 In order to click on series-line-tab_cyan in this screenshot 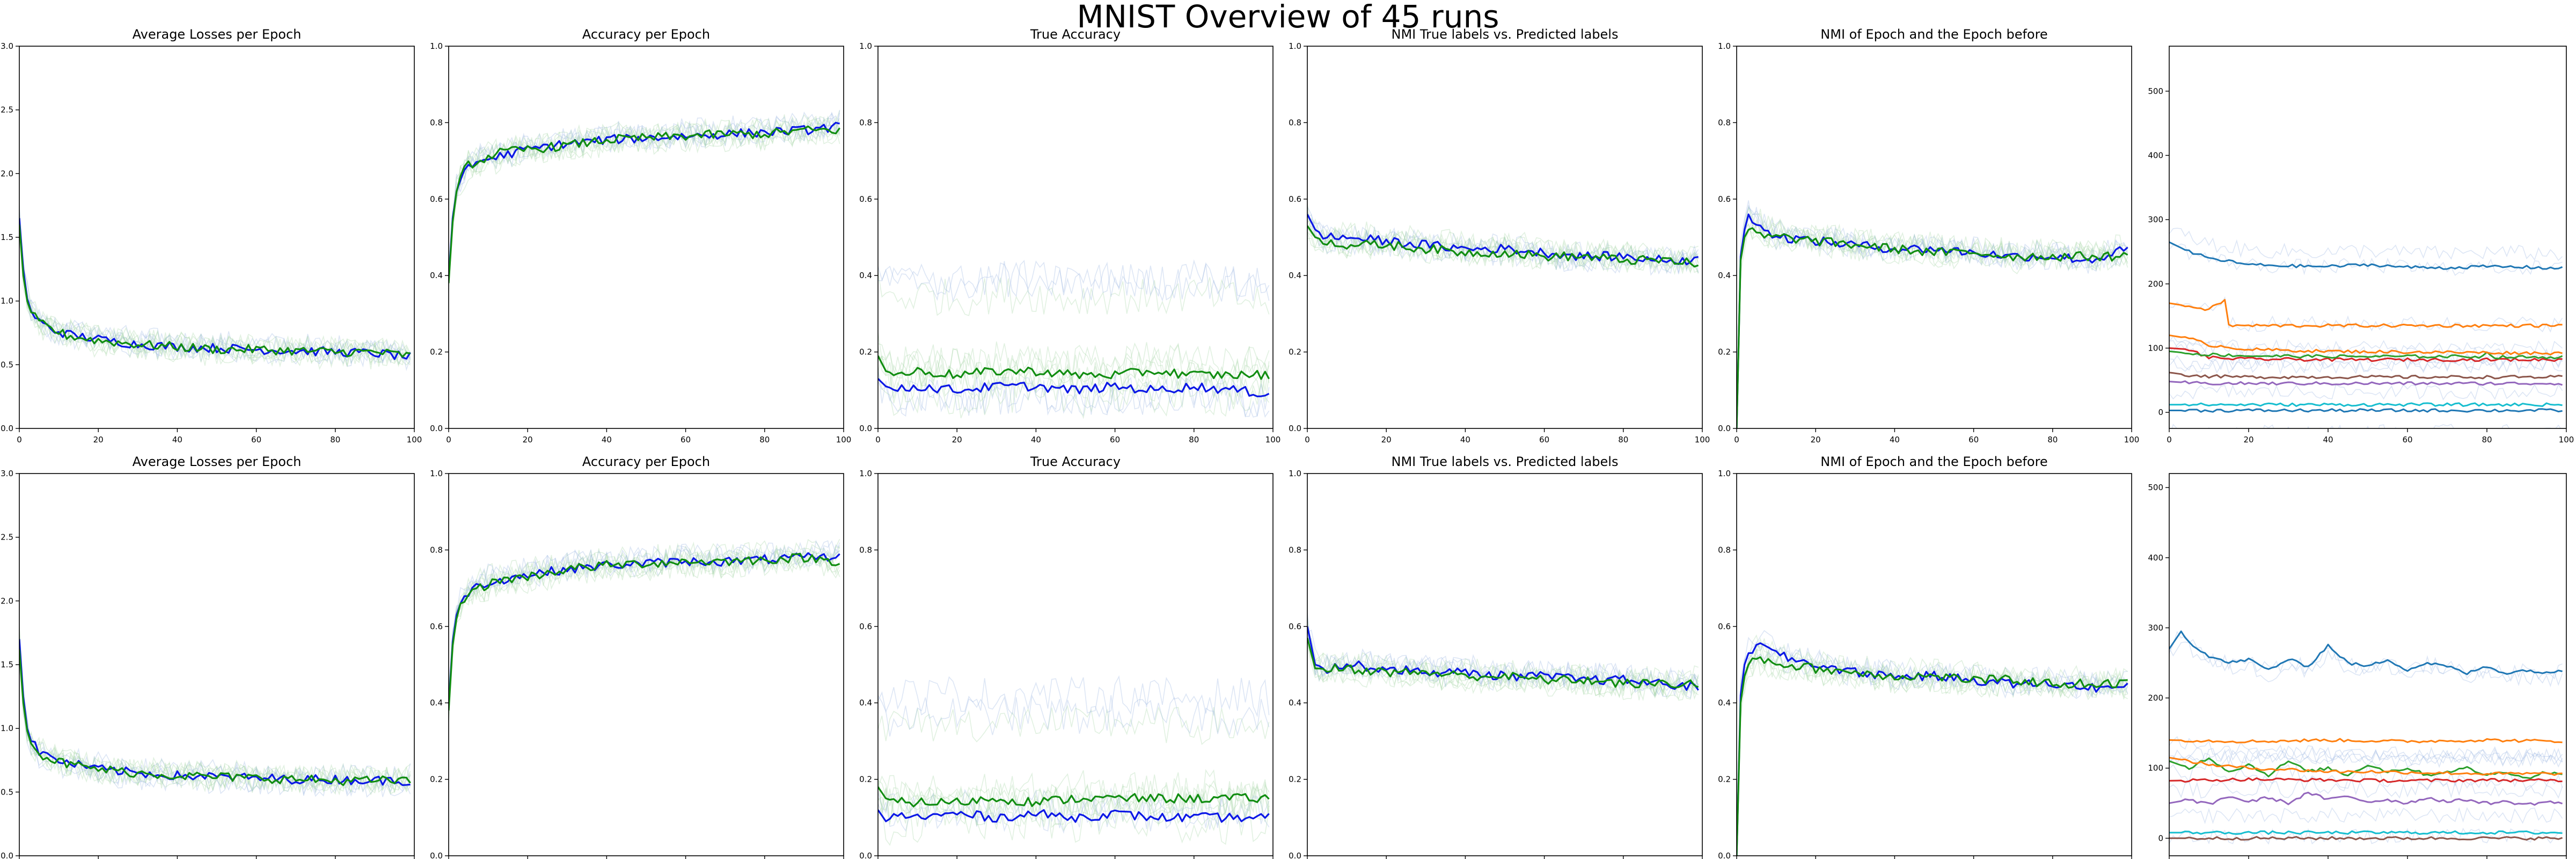, I will do `click(2366, 404)`.